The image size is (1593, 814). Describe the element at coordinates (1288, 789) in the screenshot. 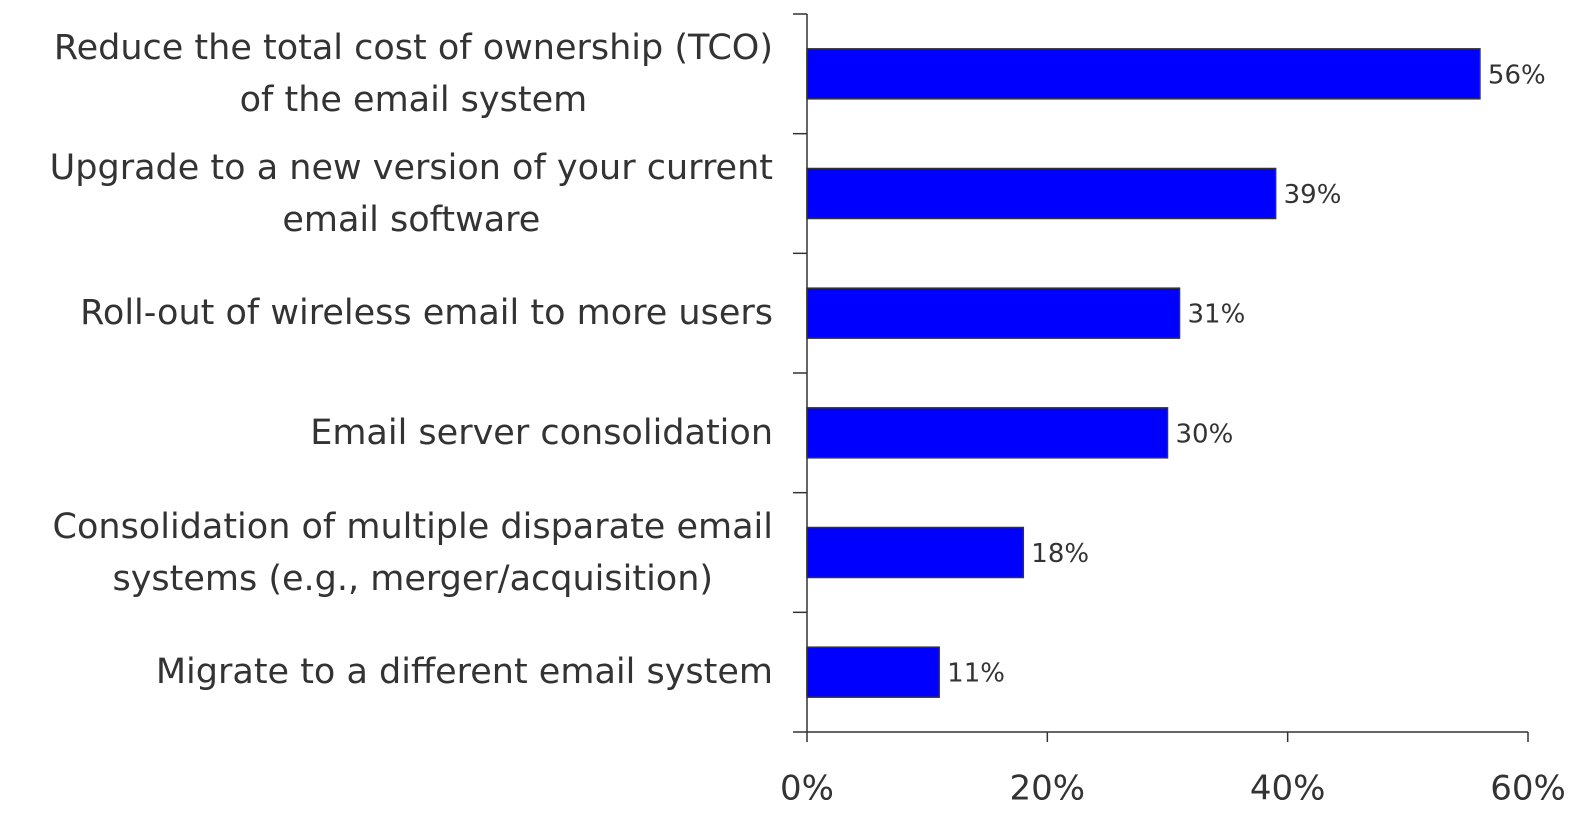

I see `x-tick-label: 40%` at that location.